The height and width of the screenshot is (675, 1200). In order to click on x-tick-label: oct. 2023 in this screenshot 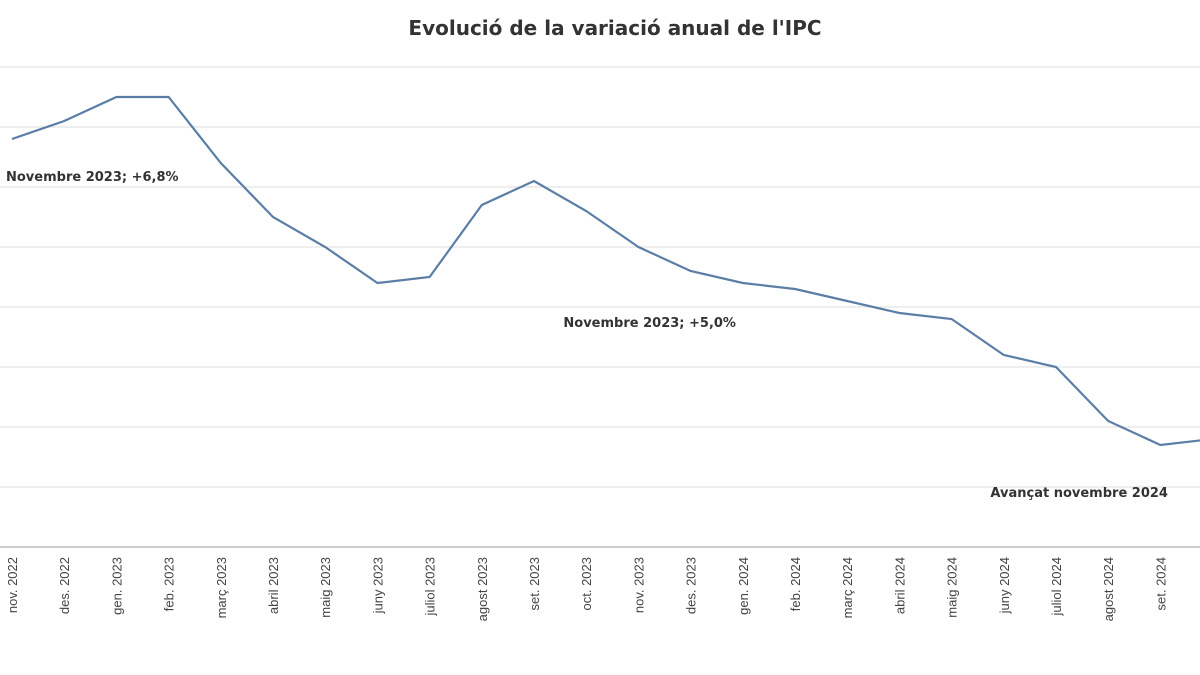, I will do `click(586, 584)`.